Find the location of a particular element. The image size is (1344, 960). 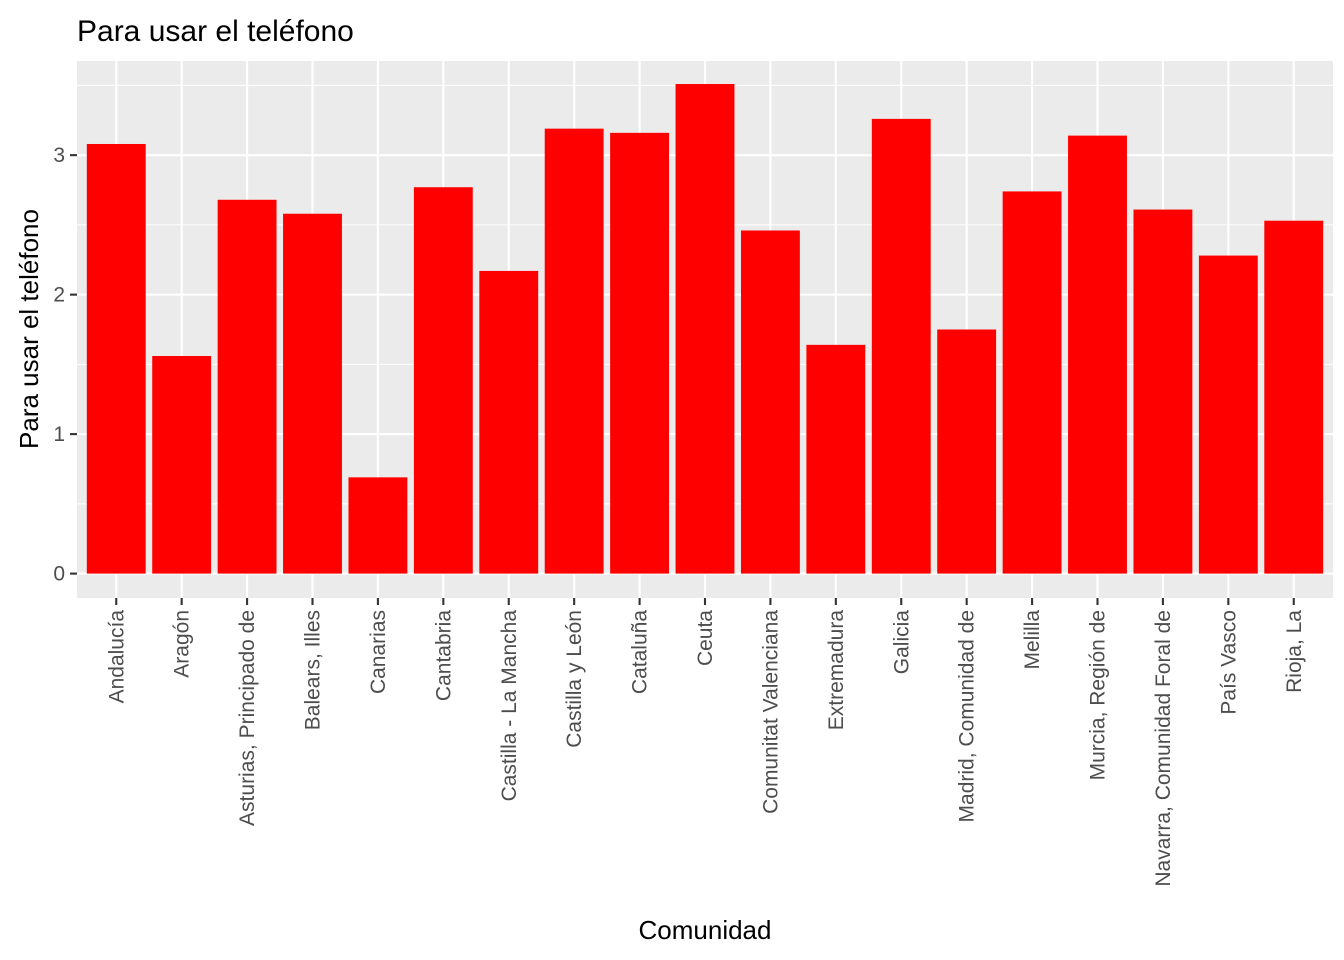

x-tick-label: Andalucía is located at coordinates (116, 657).